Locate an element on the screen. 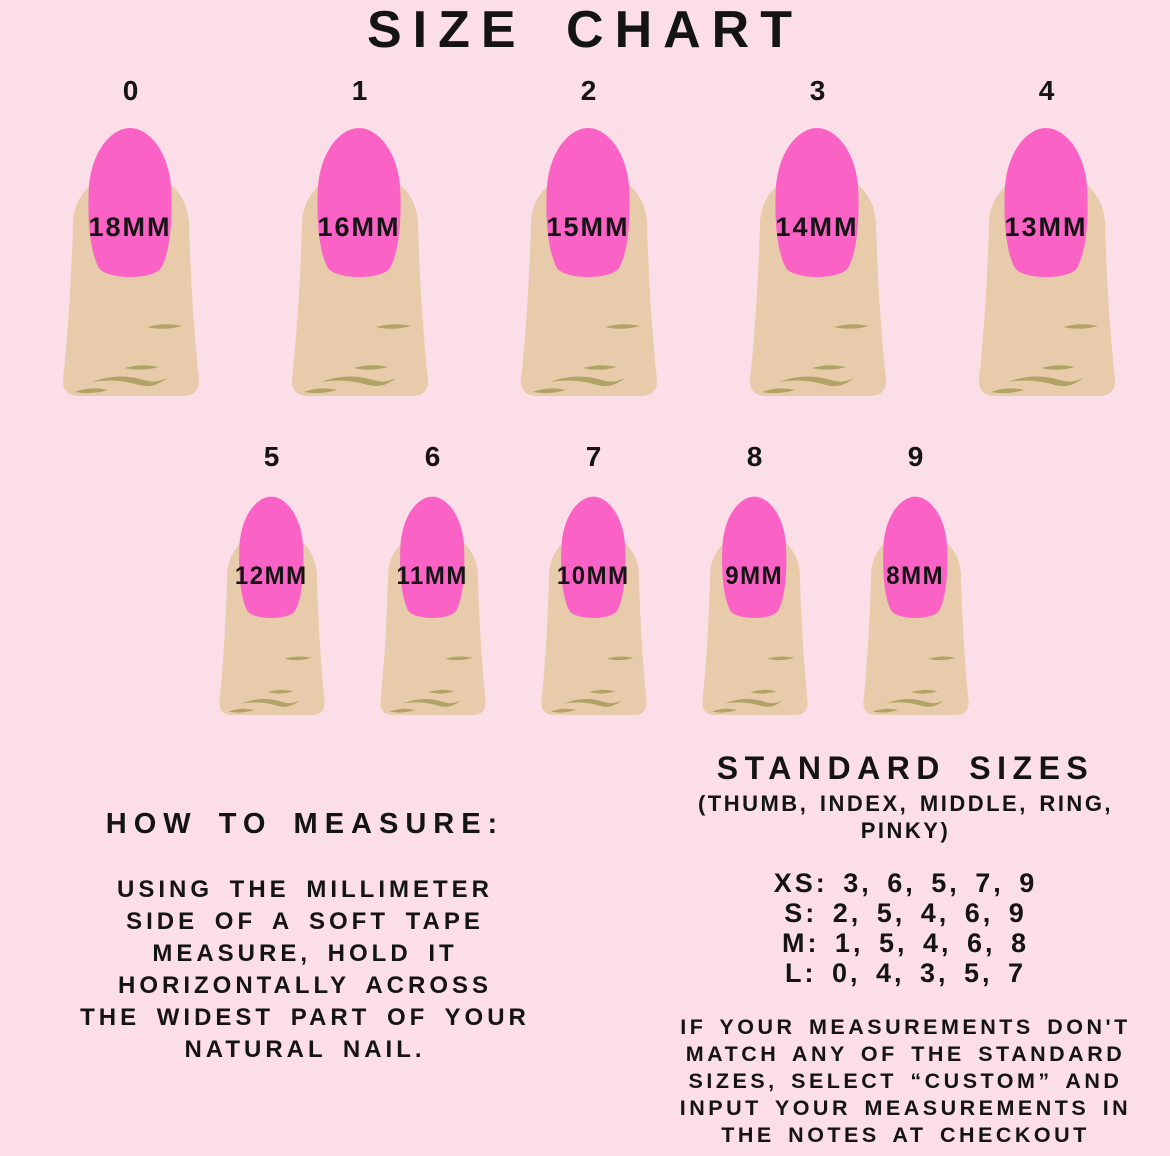 The height and width of the screenshot is (1156, 1170). finger-illustration: 18MM is located at coordinates (131, 262).